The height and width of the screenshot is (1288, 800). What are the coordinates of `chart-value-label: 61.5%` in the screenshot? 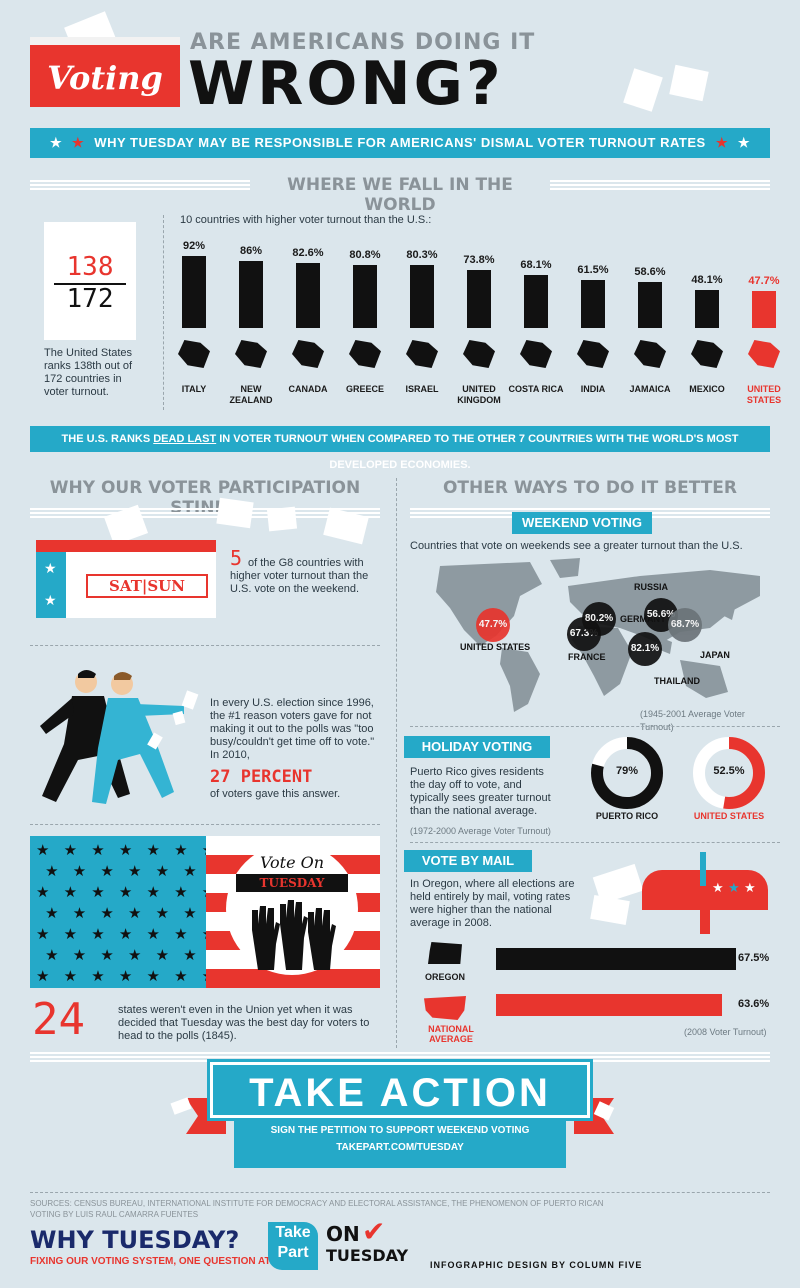 It's located at (593, 269).